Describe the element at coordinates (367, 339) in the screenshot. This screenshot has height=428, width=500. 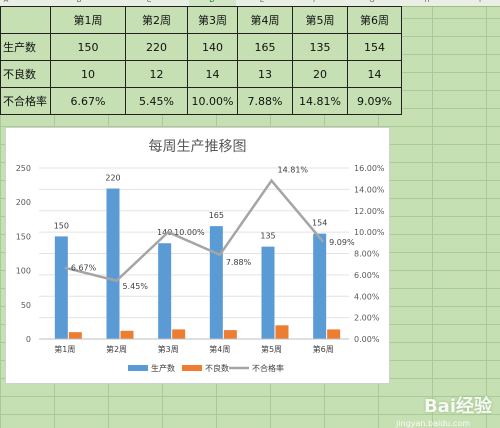
I see `y-axis-right-tick-label: 0.00%` at that location.